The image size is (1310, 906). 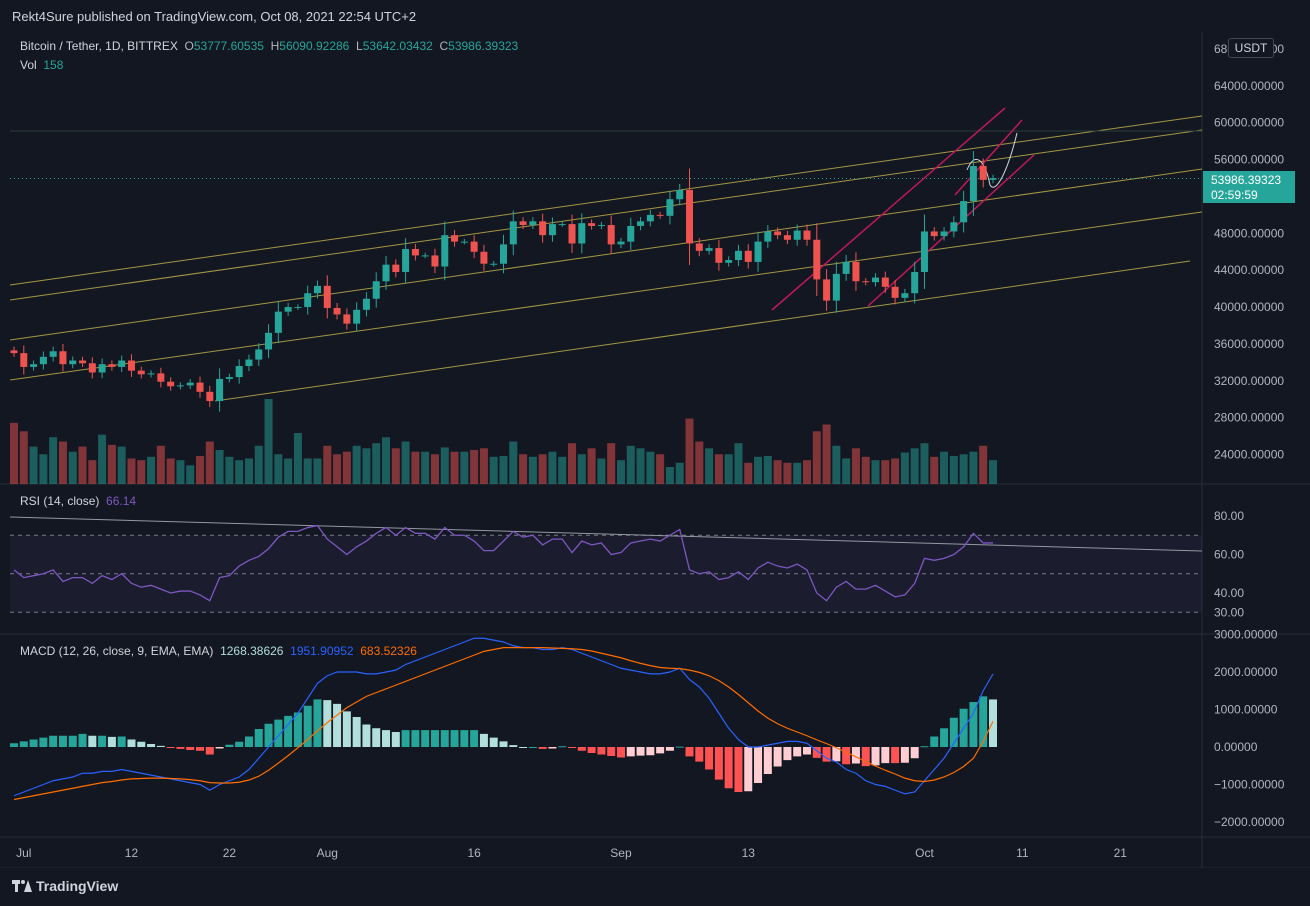 I want to click on currency-button: USDT, so click(x=1251, y=48).